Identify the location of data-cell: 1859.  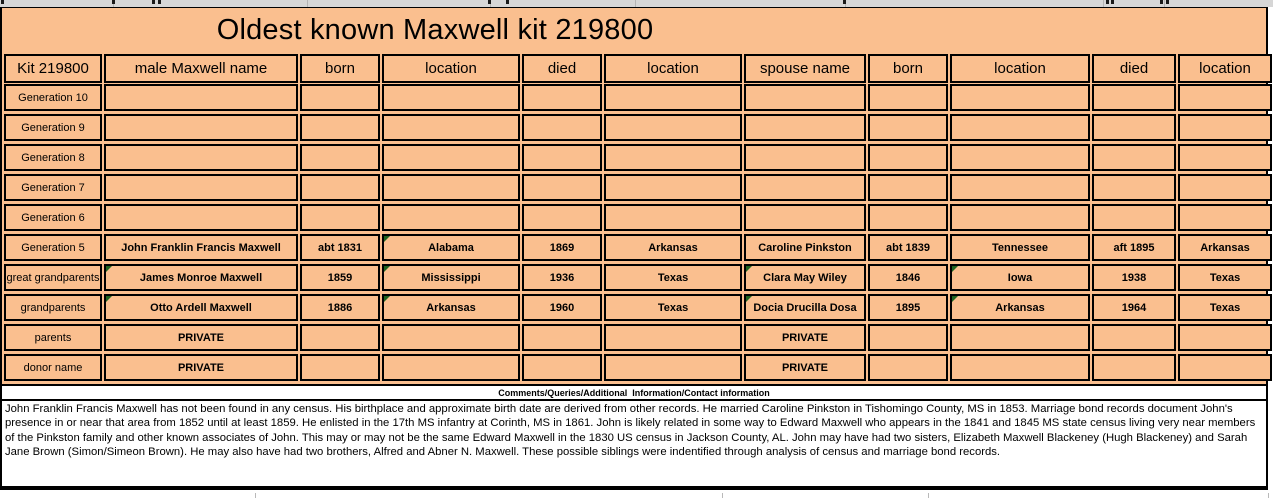
(340, 277).